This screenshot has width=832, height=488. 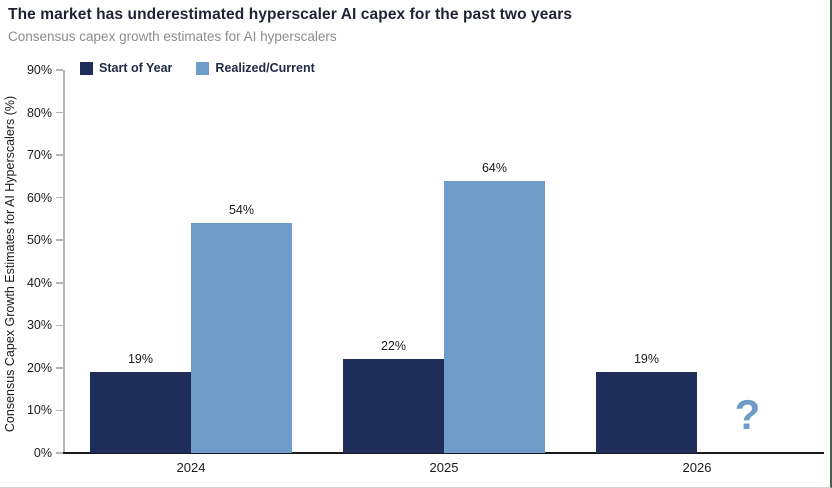 What do you see at coordinates (39, 70) in the screenshot?
I see `y-tick-label: 90%` at bounding box center [39, 70].